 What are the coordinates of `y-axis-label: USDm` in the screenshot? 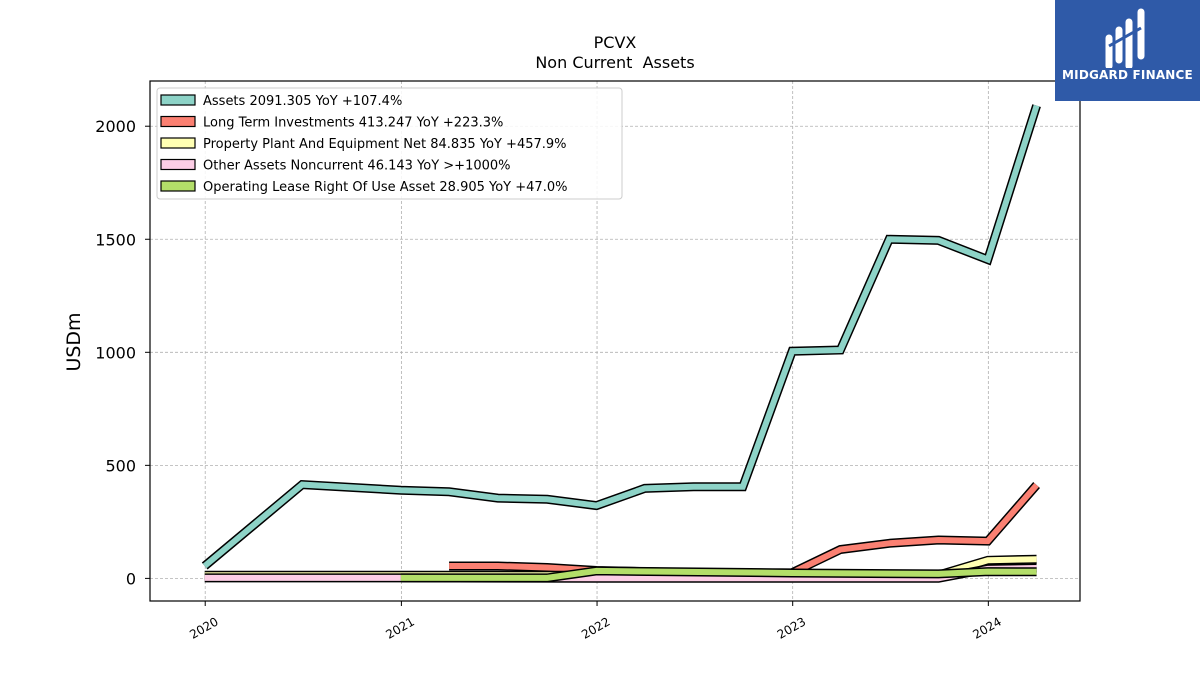 It's located at (74, 341).